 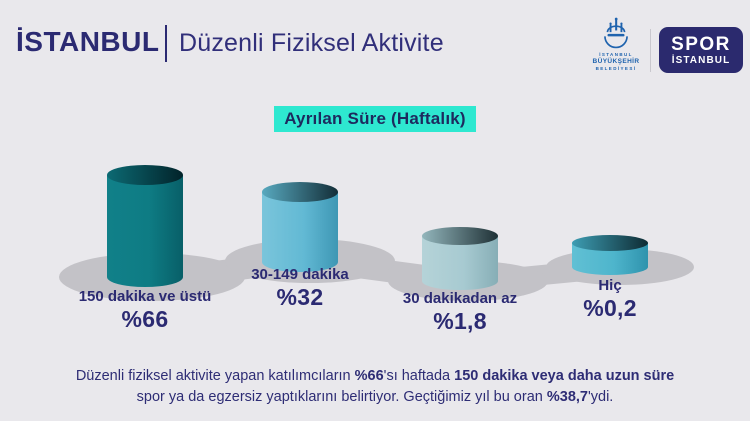 What do you see at coordinates (701, 60) in the screenshot?
I see `spor-logo-line2: İSTANBUL` at bounding box center [701, 60].